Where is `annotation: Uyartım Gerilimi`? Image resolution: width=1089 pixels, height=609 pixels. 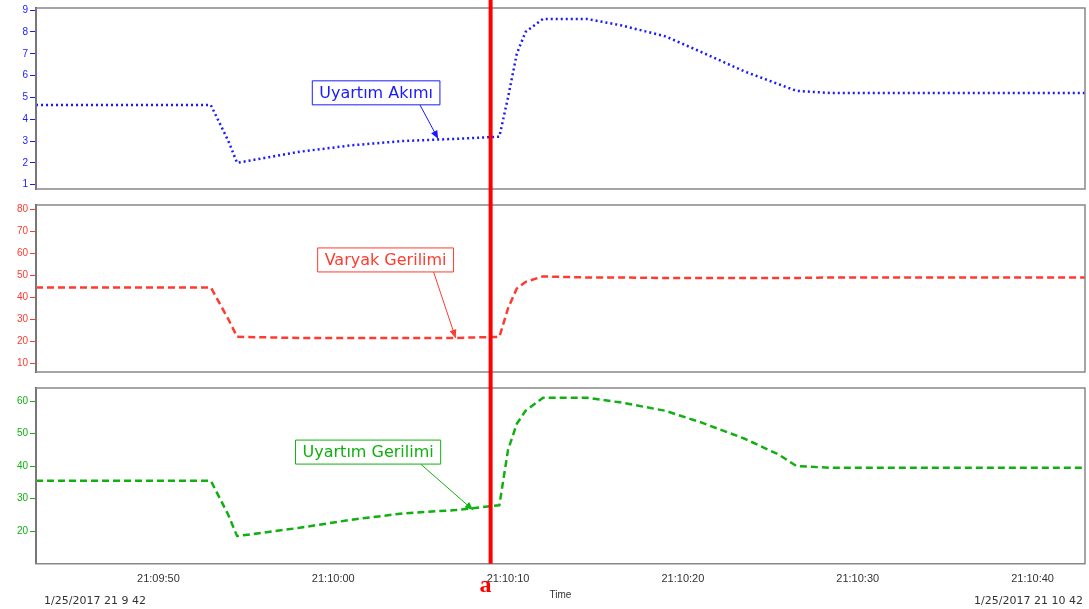
annotation: Uyartım Gerilimi is located at coordinates (368, 452).